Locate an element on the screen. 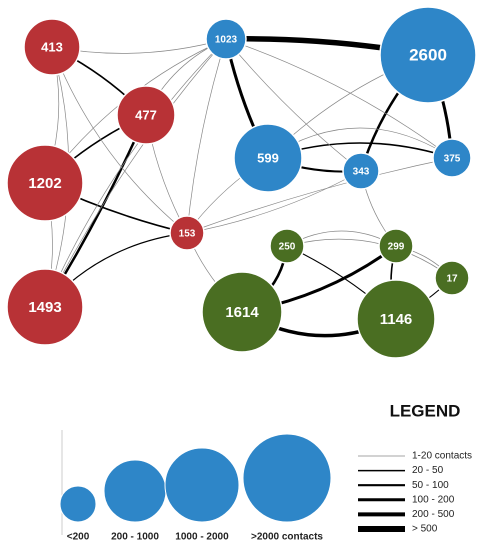 The image size is (483, 550). node-label: 1493 is located at coordinates (44, 307).